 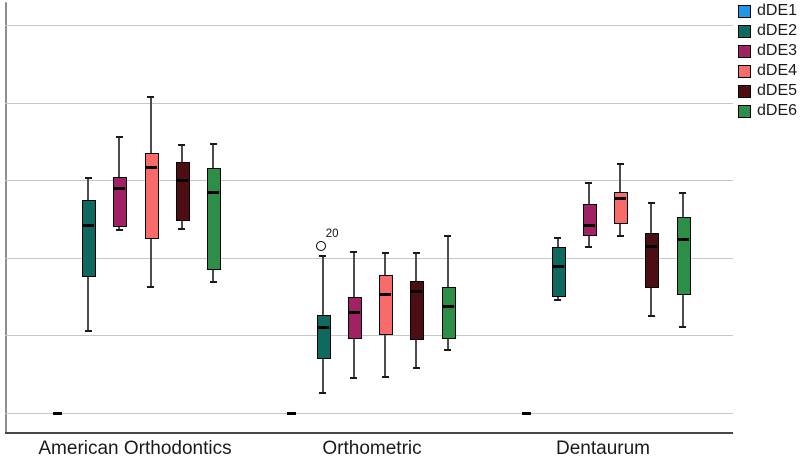 I want to click on whisker-cap-bottom-dDE3-dentaurum, so click(x=589, y=246).